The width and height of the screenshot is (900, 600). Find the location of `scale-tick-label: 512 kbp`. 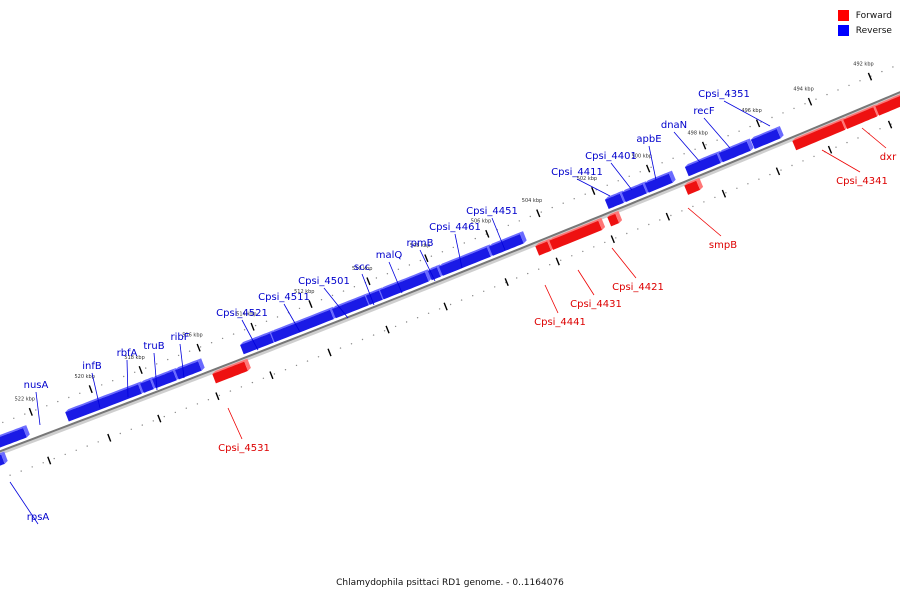

scale-tick-label: 512 kbp is located at coordinates (304, 292).